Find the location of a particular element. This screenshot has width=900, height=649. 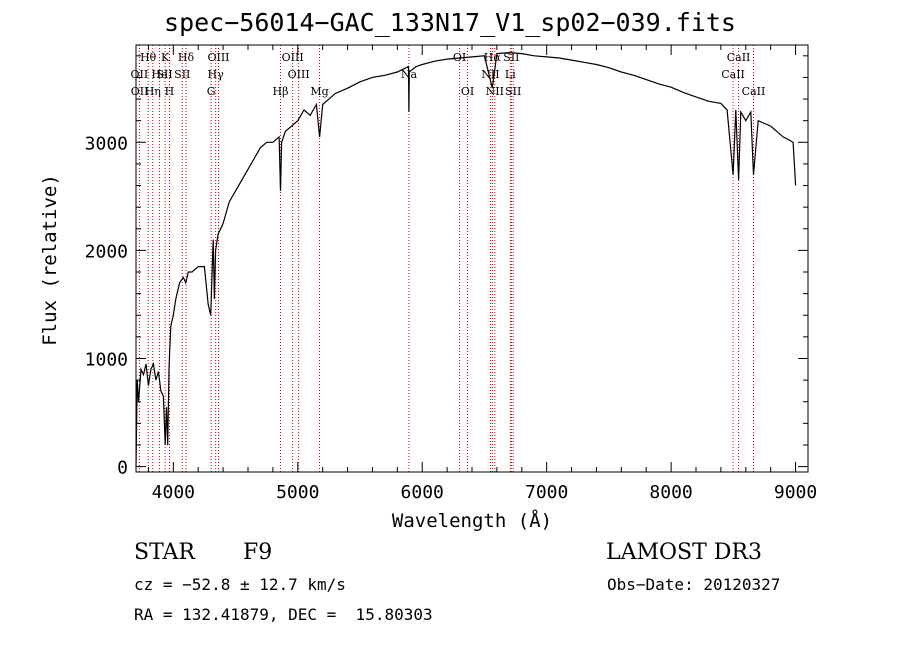

y-tick-label: 3000 is located at coordinates (106, 143).